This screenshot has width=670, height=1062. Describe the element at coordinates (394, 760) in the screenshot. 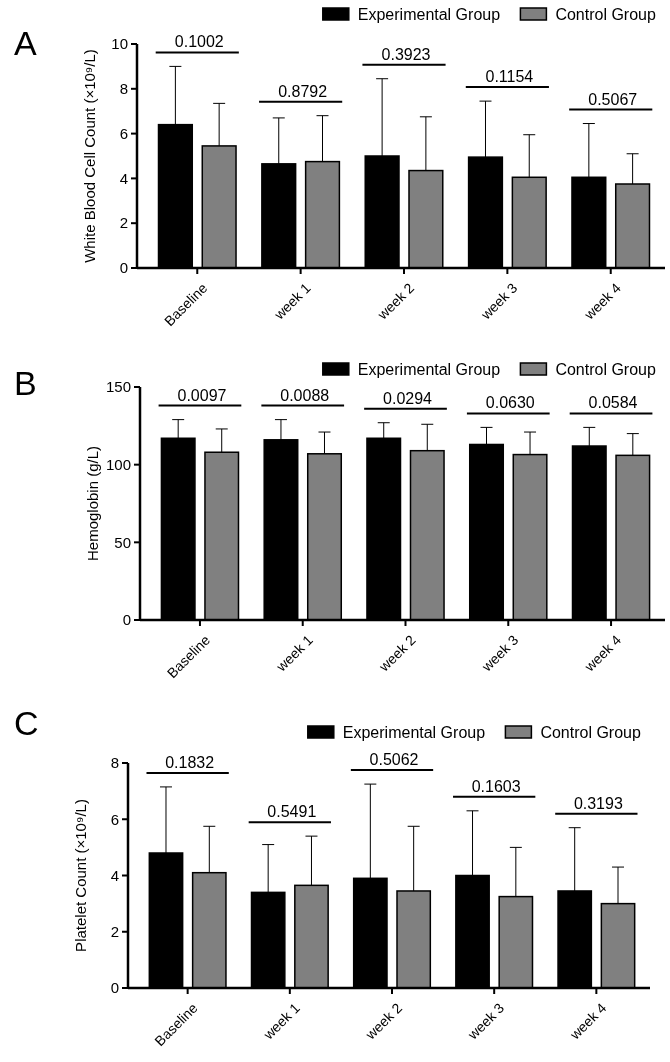

I see `annotation: 0.5062` at that location.